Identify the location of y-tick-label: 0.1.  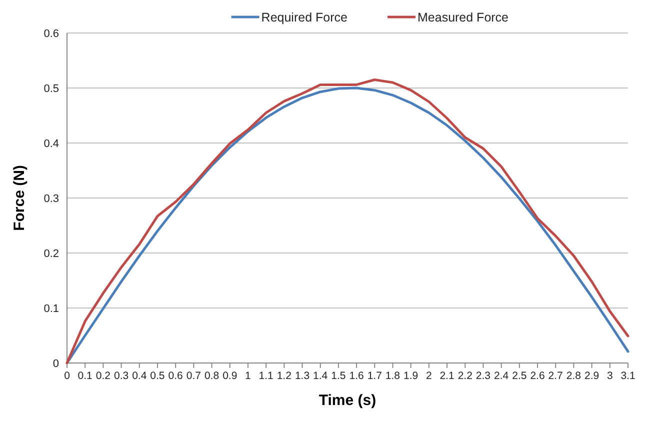
(51, 308).